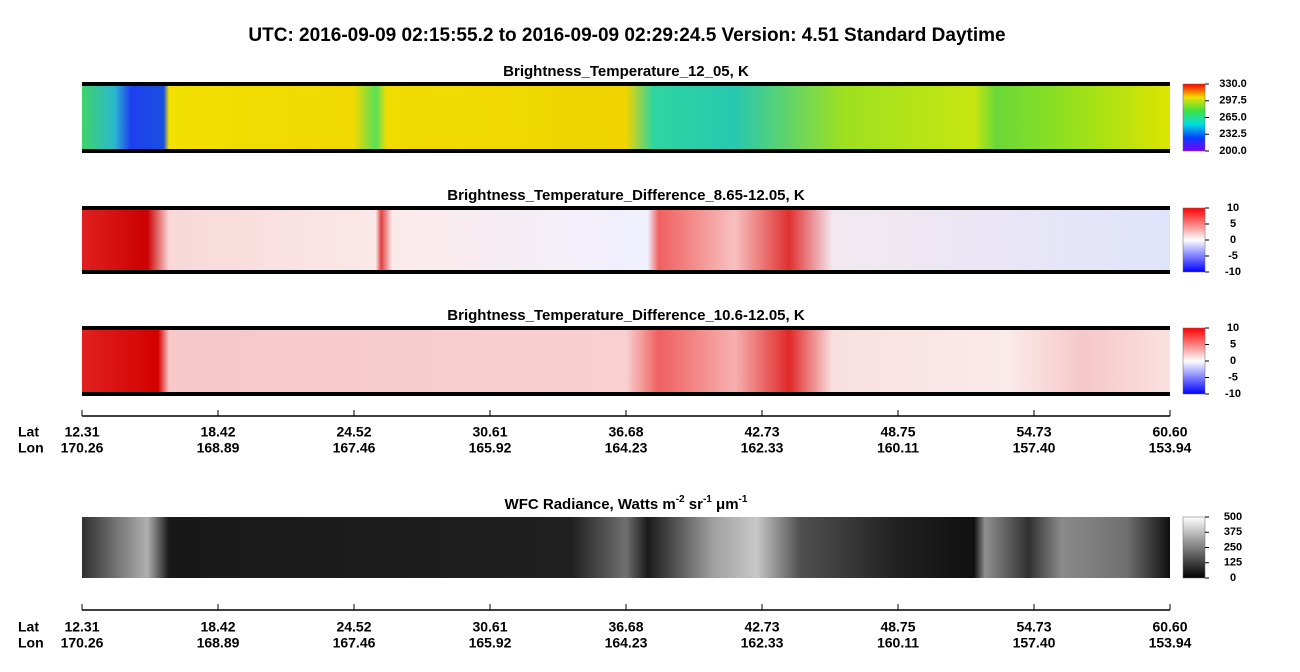 The width and height of the screenshot is (1300, 672). I want to click on colorbar-label: 297.5, so click(1233, 101).